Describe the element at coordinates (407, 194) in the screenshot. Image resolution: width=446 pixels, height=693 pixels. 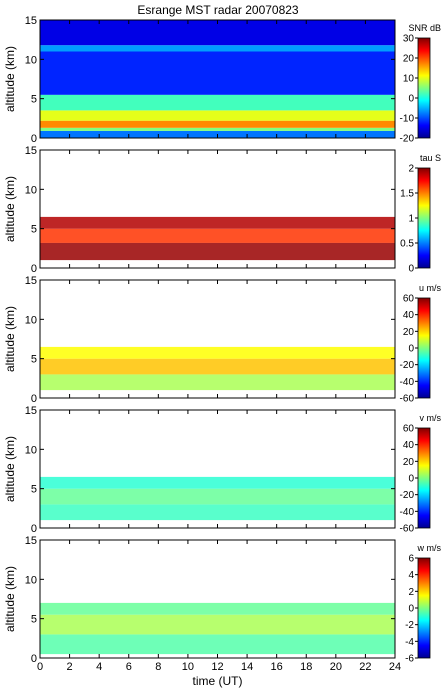
I see `colorbar-tick-label: 1.5` at that location.